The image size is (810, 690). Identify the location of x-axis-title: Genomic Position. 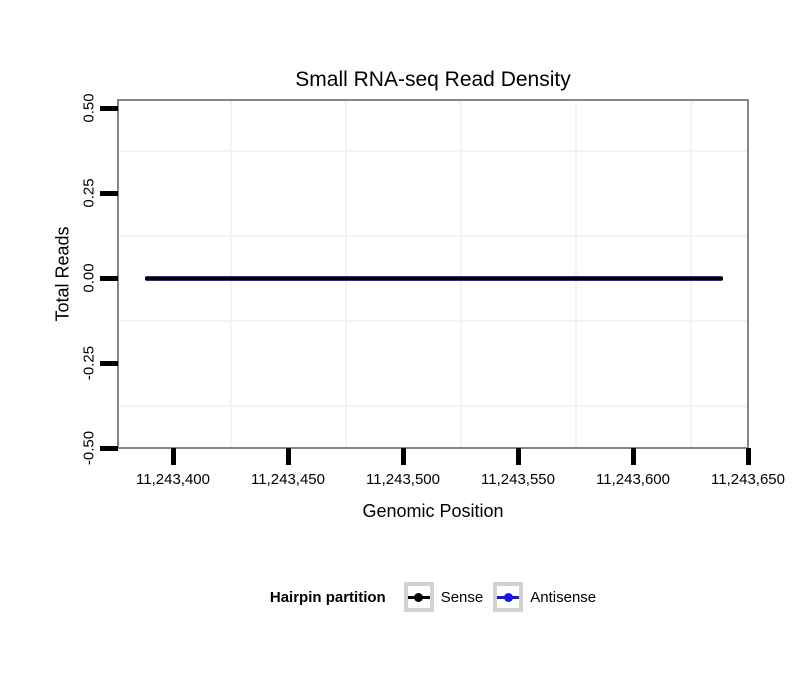
(433, 511).